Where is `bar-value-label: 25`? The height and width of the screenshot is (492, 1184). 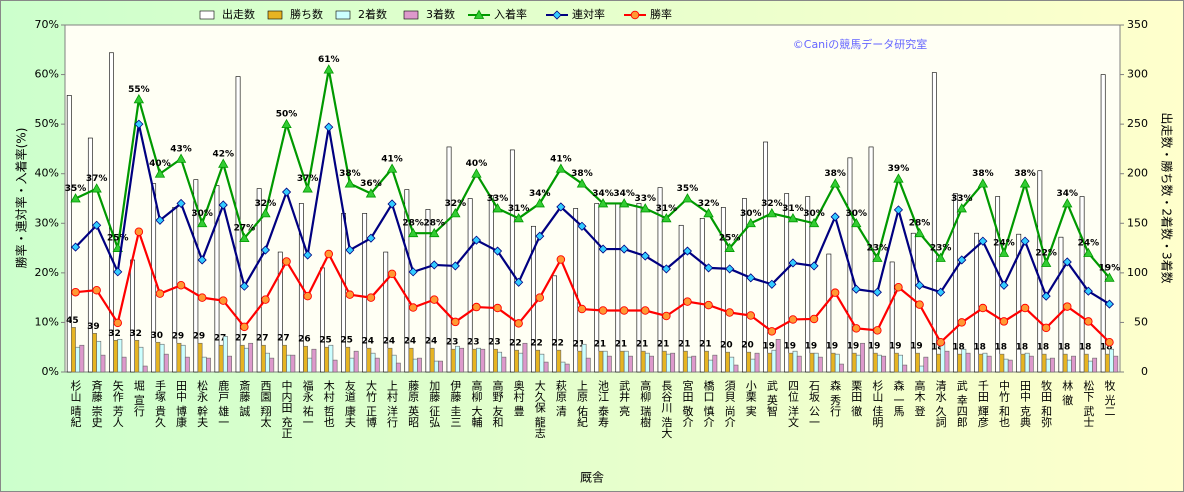
bar-value-label: 25 is located at coordinates (325, 341).